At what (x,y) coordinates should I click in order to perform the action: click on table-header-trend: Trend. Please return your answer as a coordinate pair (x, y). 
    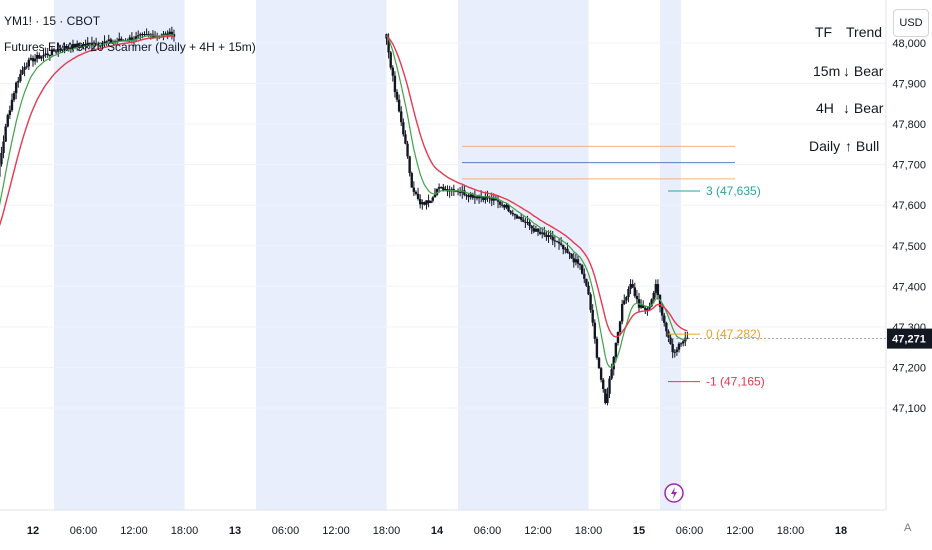
    Looking at the image, I should click on (864, 32).